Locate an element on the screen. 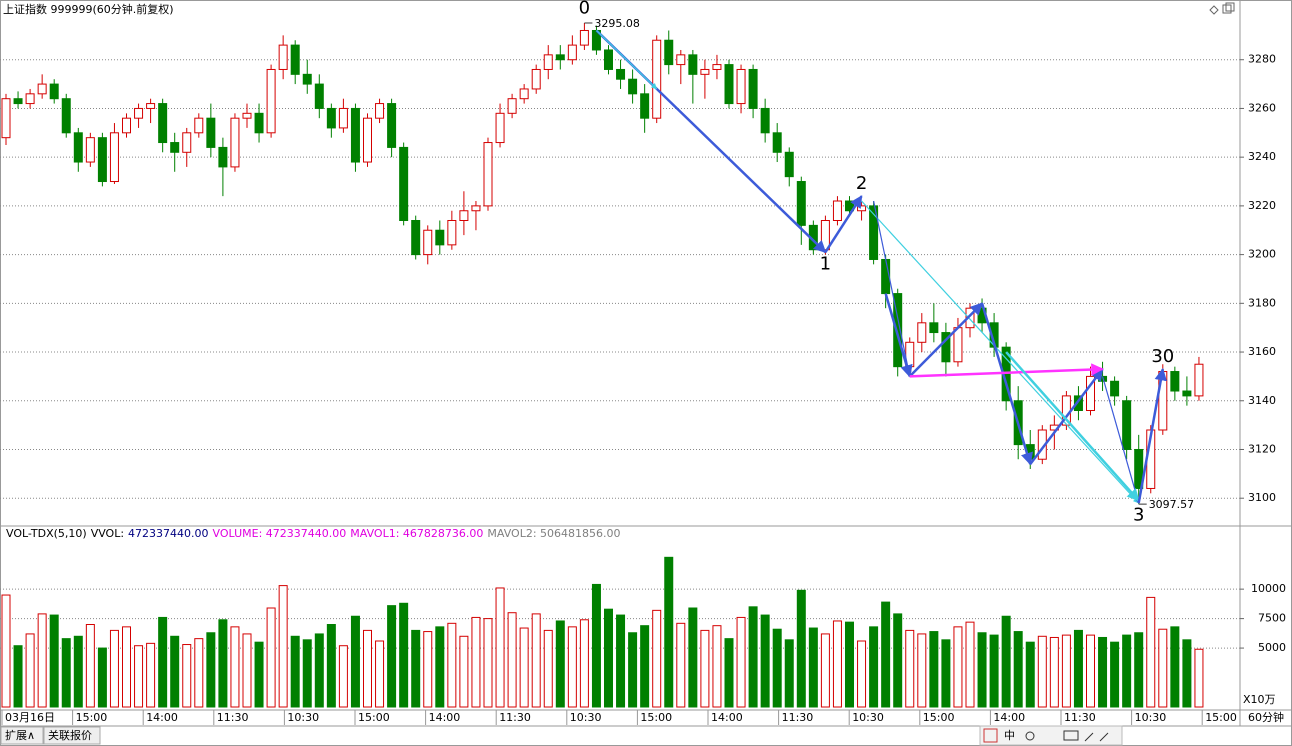 Image resolution: width=1292 pixels, height=746 pixels. x-tick-label: 10:30 is located at coordinates (586, 717).